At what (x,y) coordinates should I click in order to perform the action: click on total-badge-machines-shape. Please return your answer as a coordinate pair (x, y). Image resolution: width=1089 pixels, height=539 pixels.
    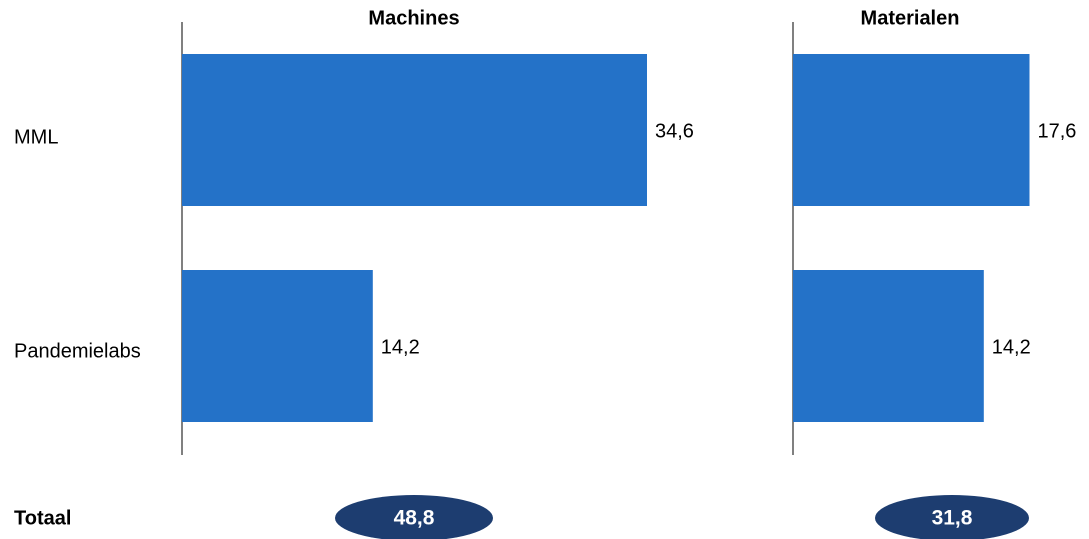
    Looking at the image, I should click on (414, 517).